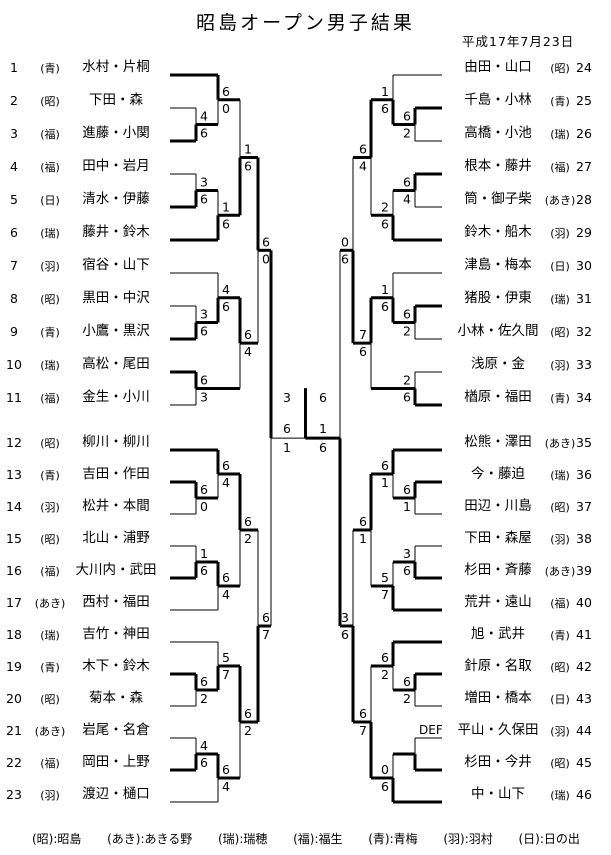  Describe the element at coordinates (14, 538) in the screenshot. I see `entry-seed: 15` at that location.